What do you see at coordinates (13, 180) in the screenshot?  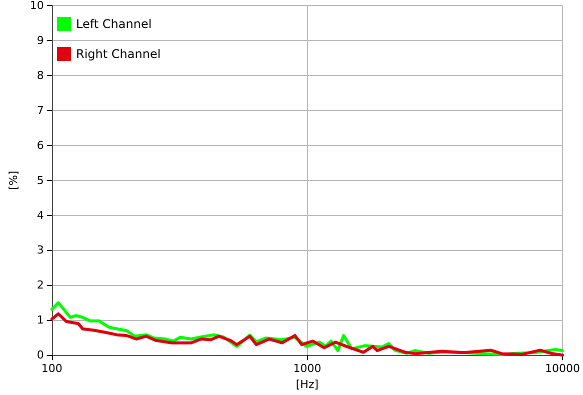 I see `y-axis-title: [%]` at bounding box center [13, 180].